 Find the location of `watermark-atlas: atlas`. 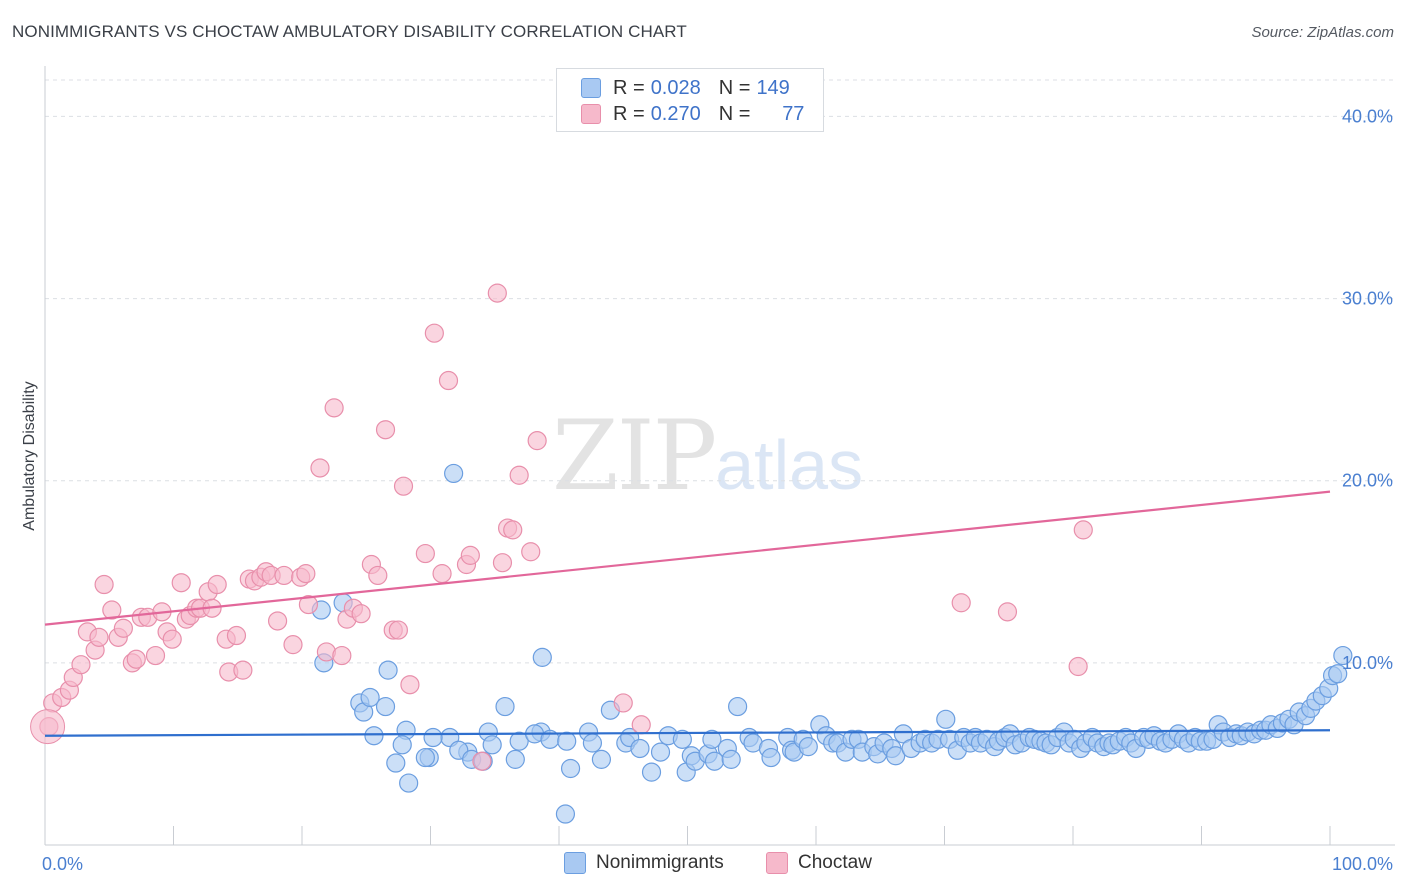

watermark-atlas: atlas is located at coordinates (789, 465).